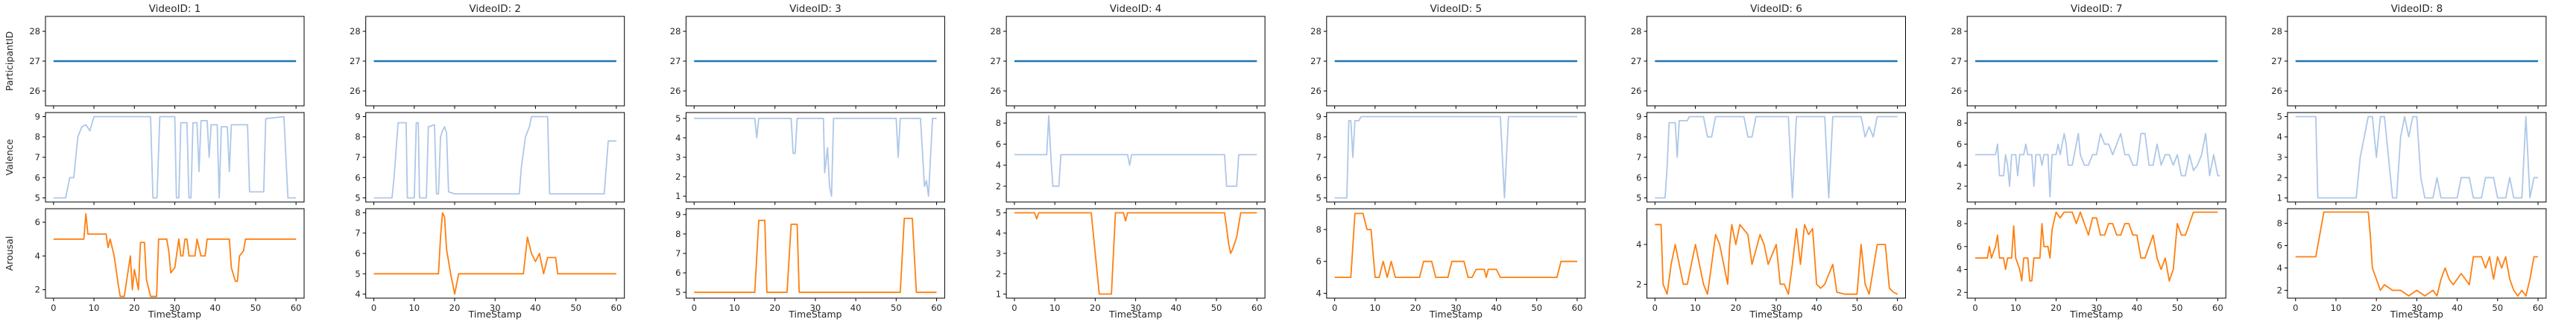 The height and width of the screenshot is (322, 2576). I want to click on panel-title-1: VideoID: 1, so click(175, 9).